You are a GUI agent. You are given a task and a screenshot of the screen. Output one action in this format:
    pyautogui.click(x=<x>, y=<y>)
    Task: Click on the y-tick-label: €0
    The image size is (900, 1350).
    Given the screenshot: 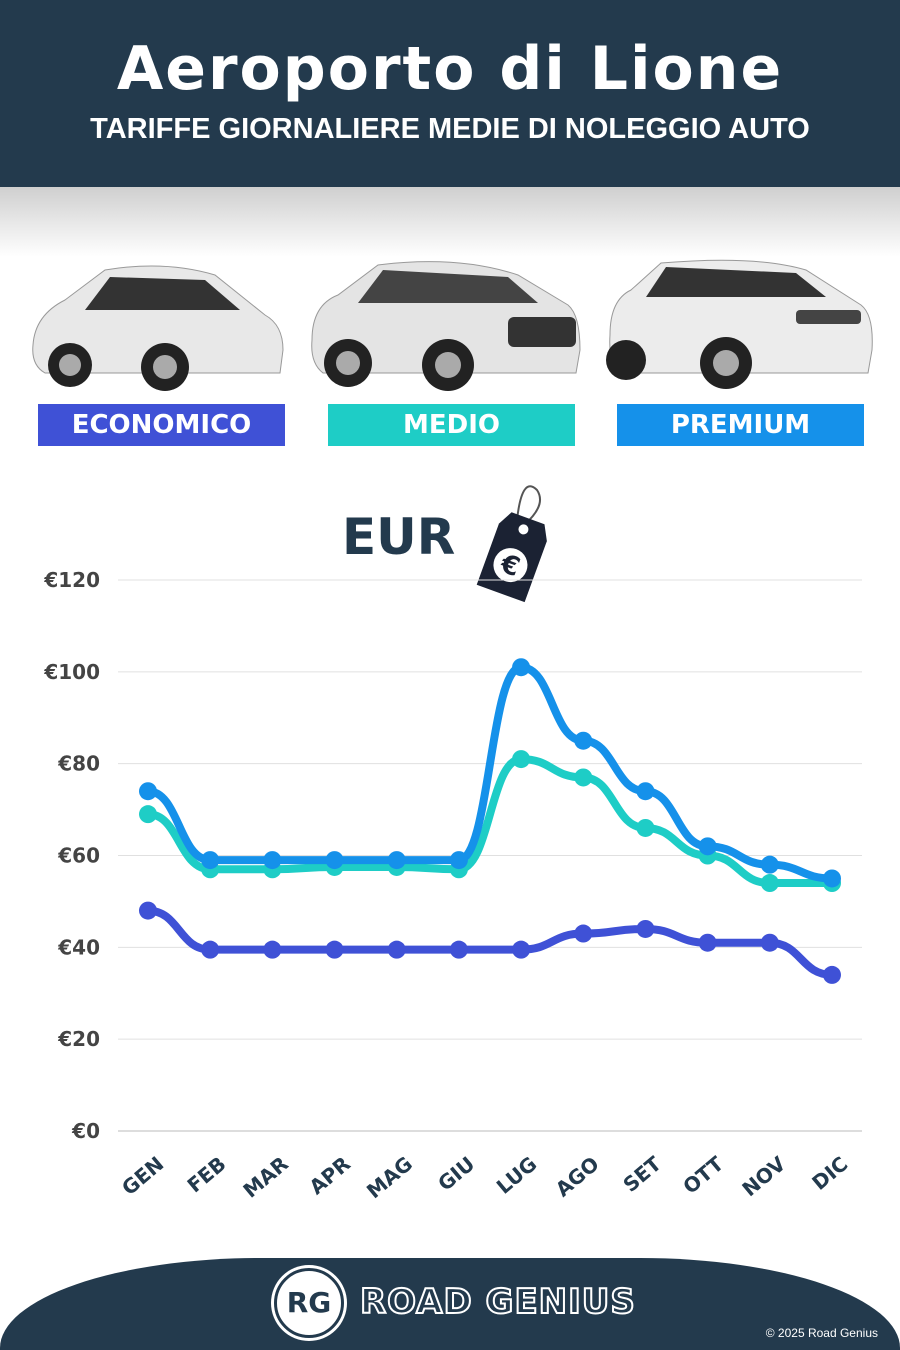 What is the action you would take?
    pyautogui.click(x=85, y=1131)
    